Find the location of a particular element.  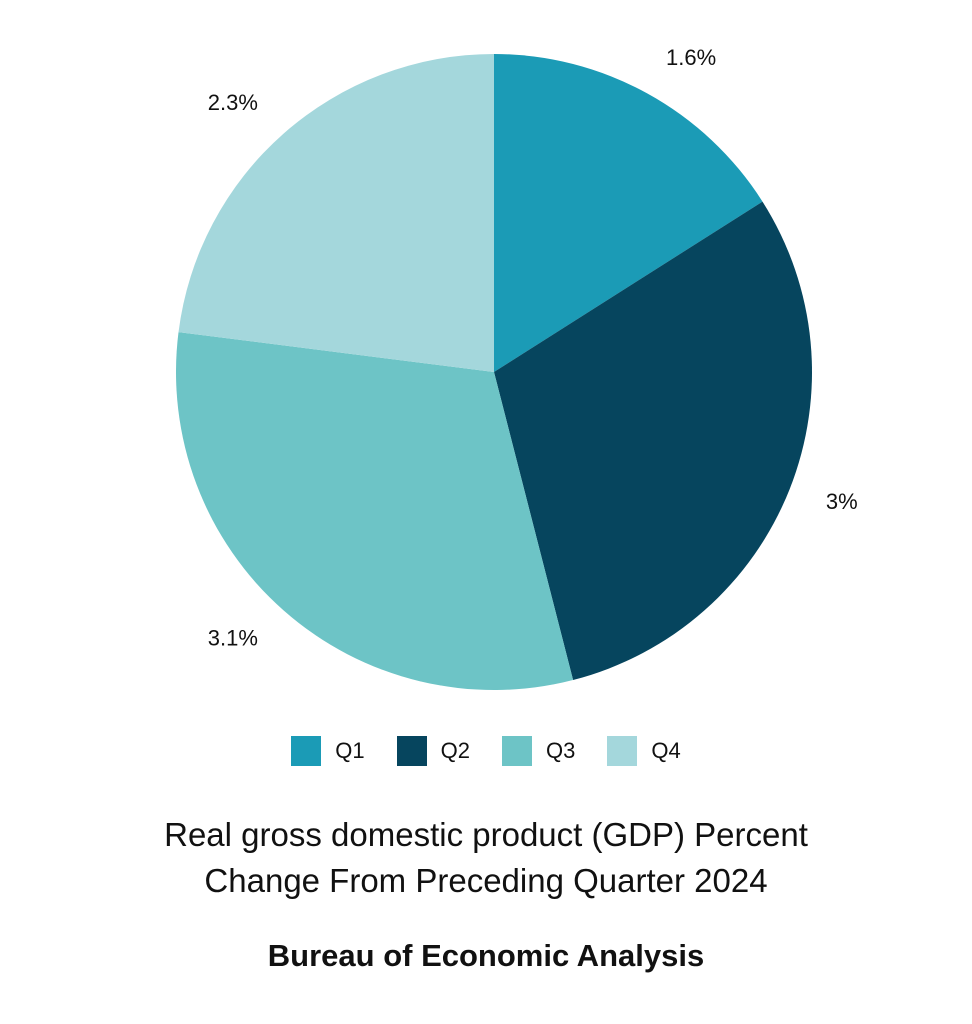

pie-label-q3: 3.1% is located at coordinates (233, 638).